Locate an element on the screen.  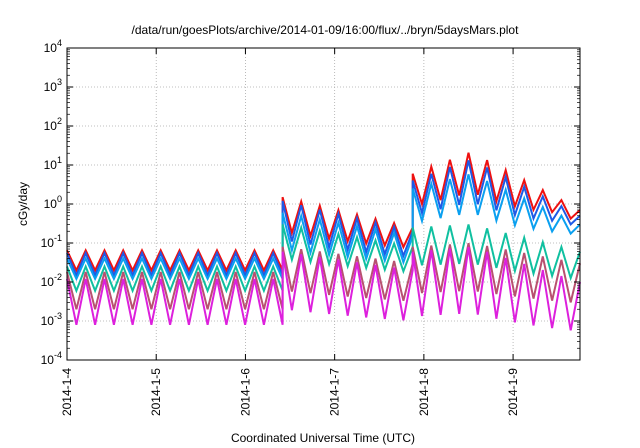
x-axis-label: Coordinated Universal Time (UTC) is located at coordinates (323, 438).